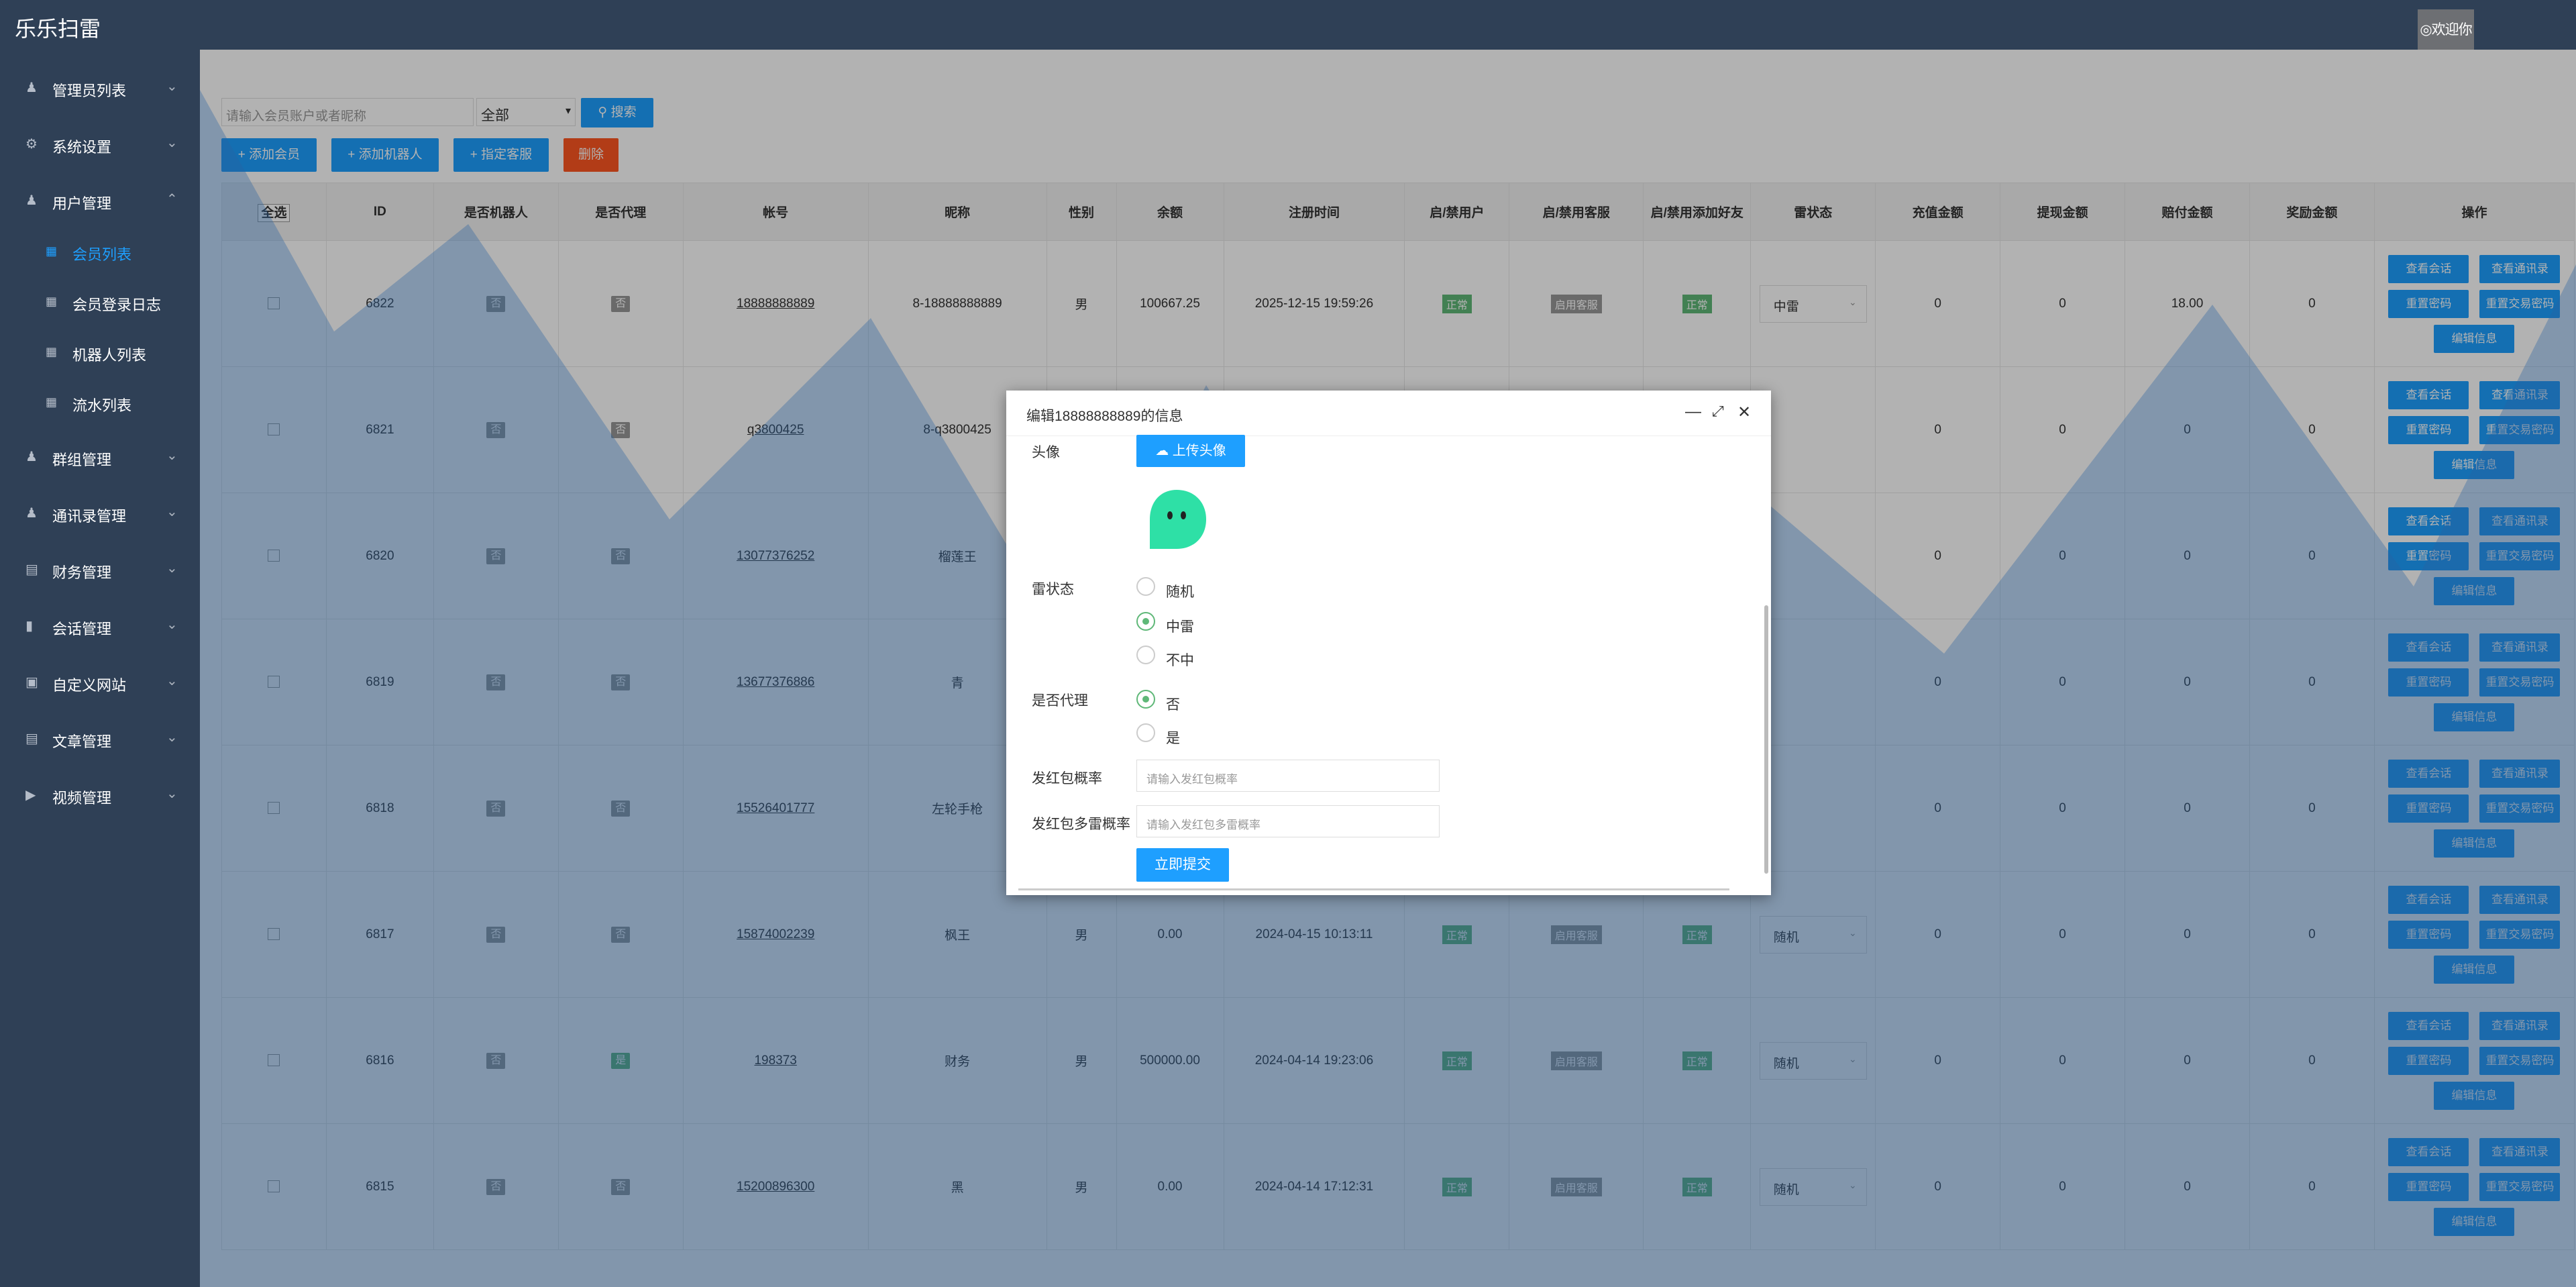 The image size is (2576, 1287). What do you see at coordinates (1145, 586) in the screenshot?
I see `lei-radio-random` at bounding box center [1145, 586].